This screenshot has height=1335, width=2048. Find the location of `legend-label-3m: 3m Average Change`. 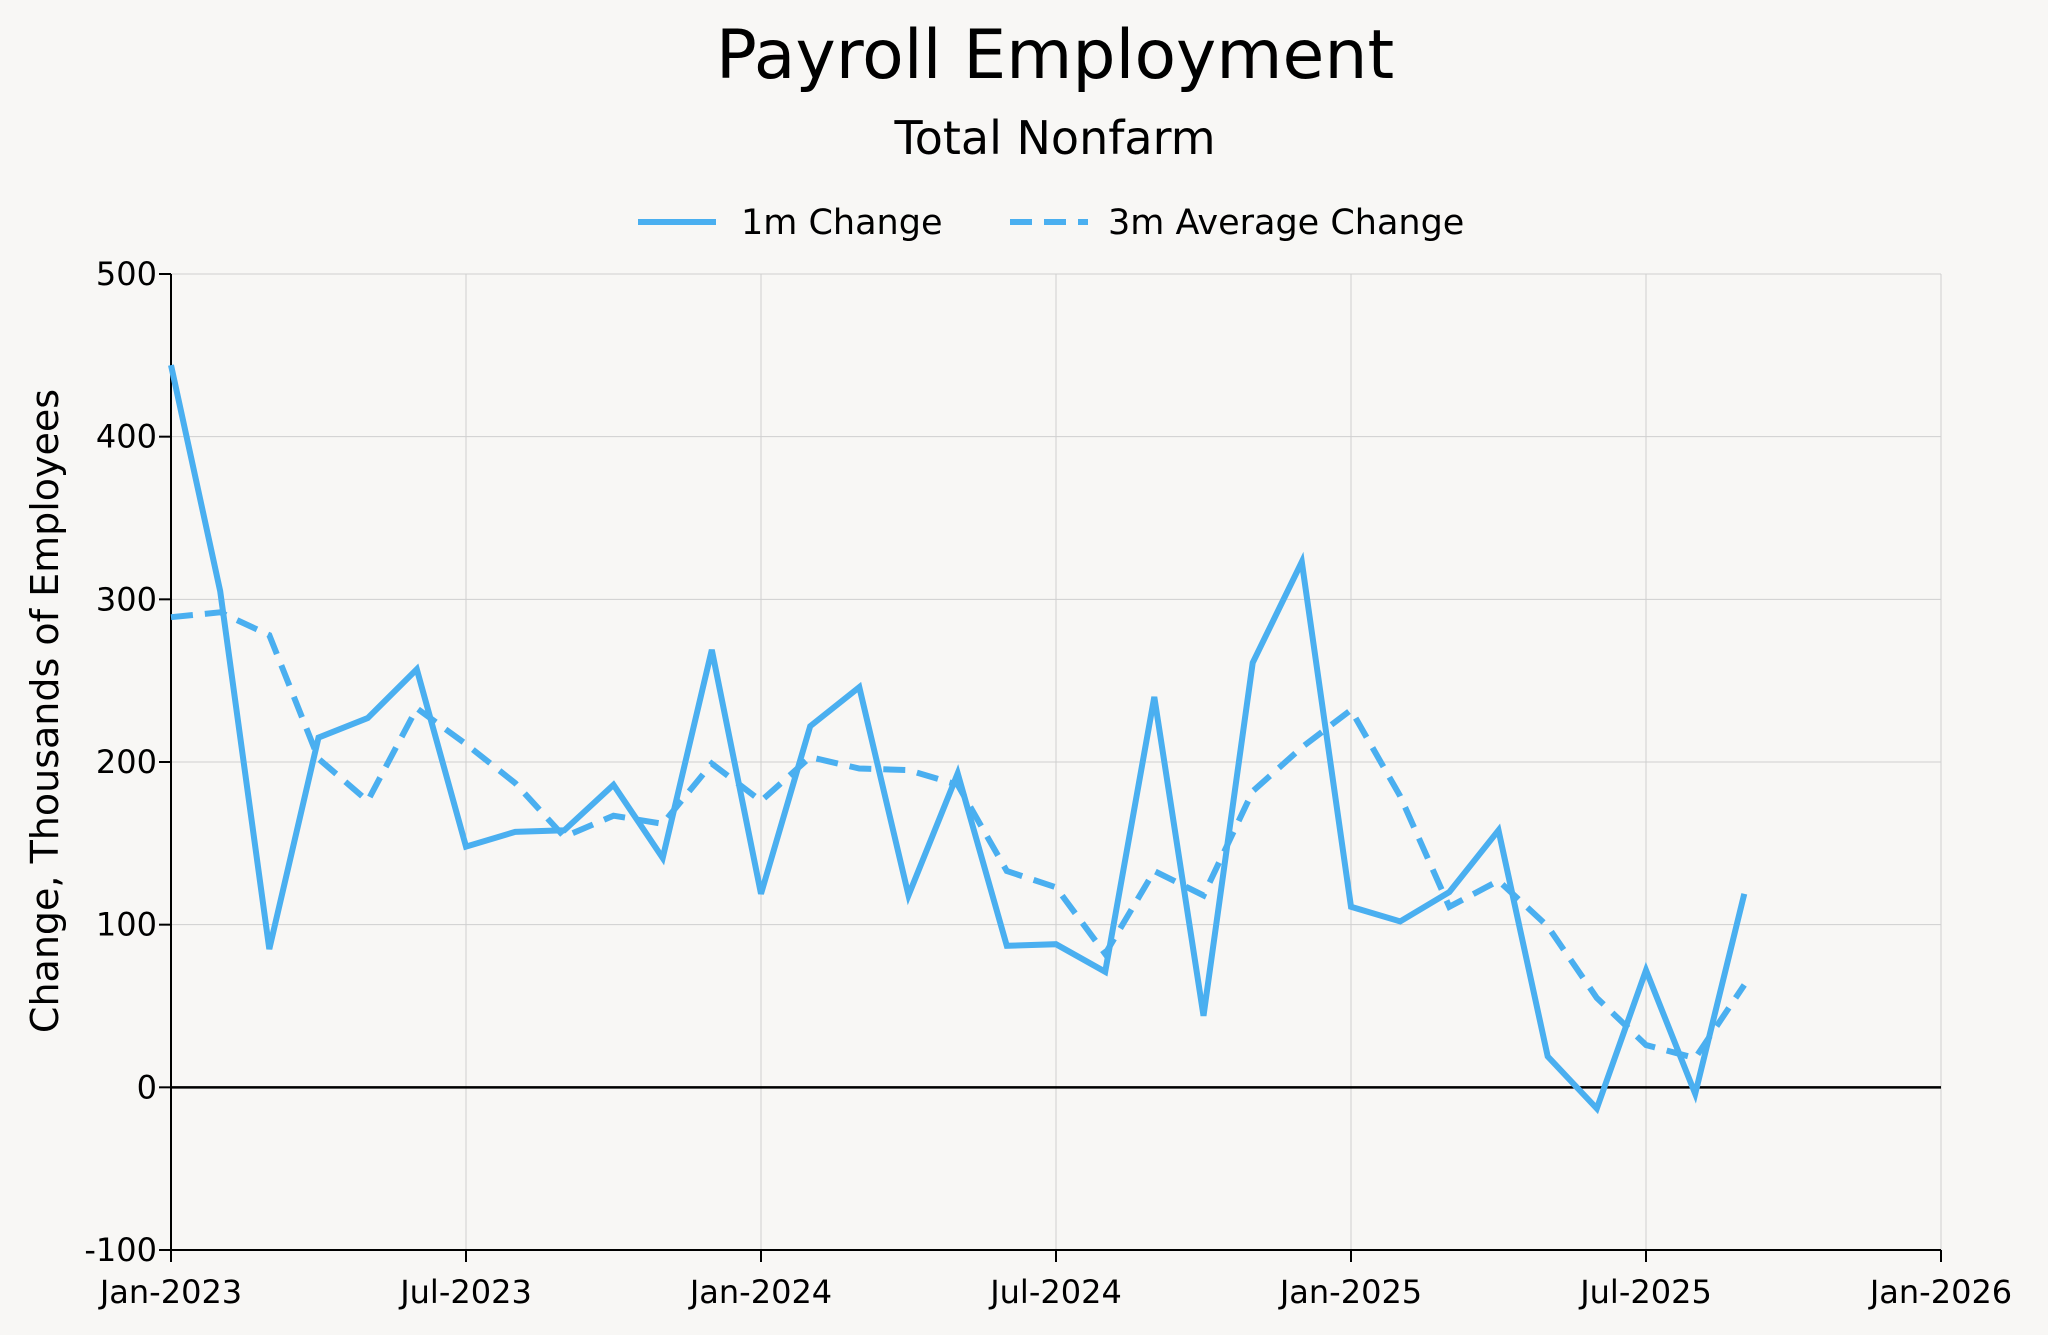

legend-label-3m: 3m Average Change is located at coordinates (1286, 223).